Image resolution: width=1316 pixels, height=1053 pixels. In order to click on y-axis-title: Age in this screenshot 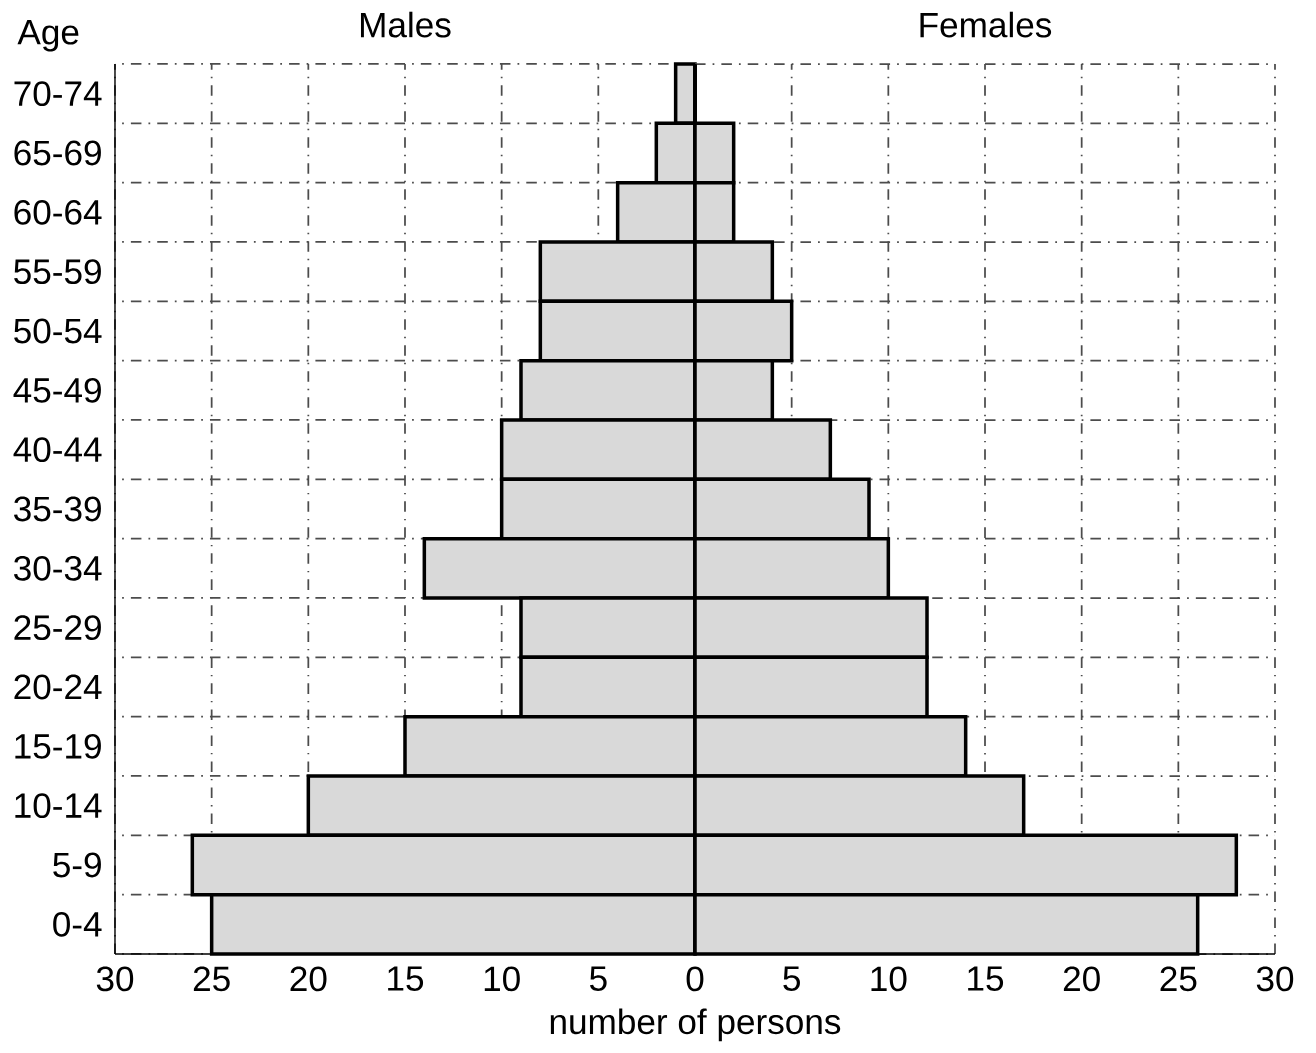, I will do `click(48, 36)`.